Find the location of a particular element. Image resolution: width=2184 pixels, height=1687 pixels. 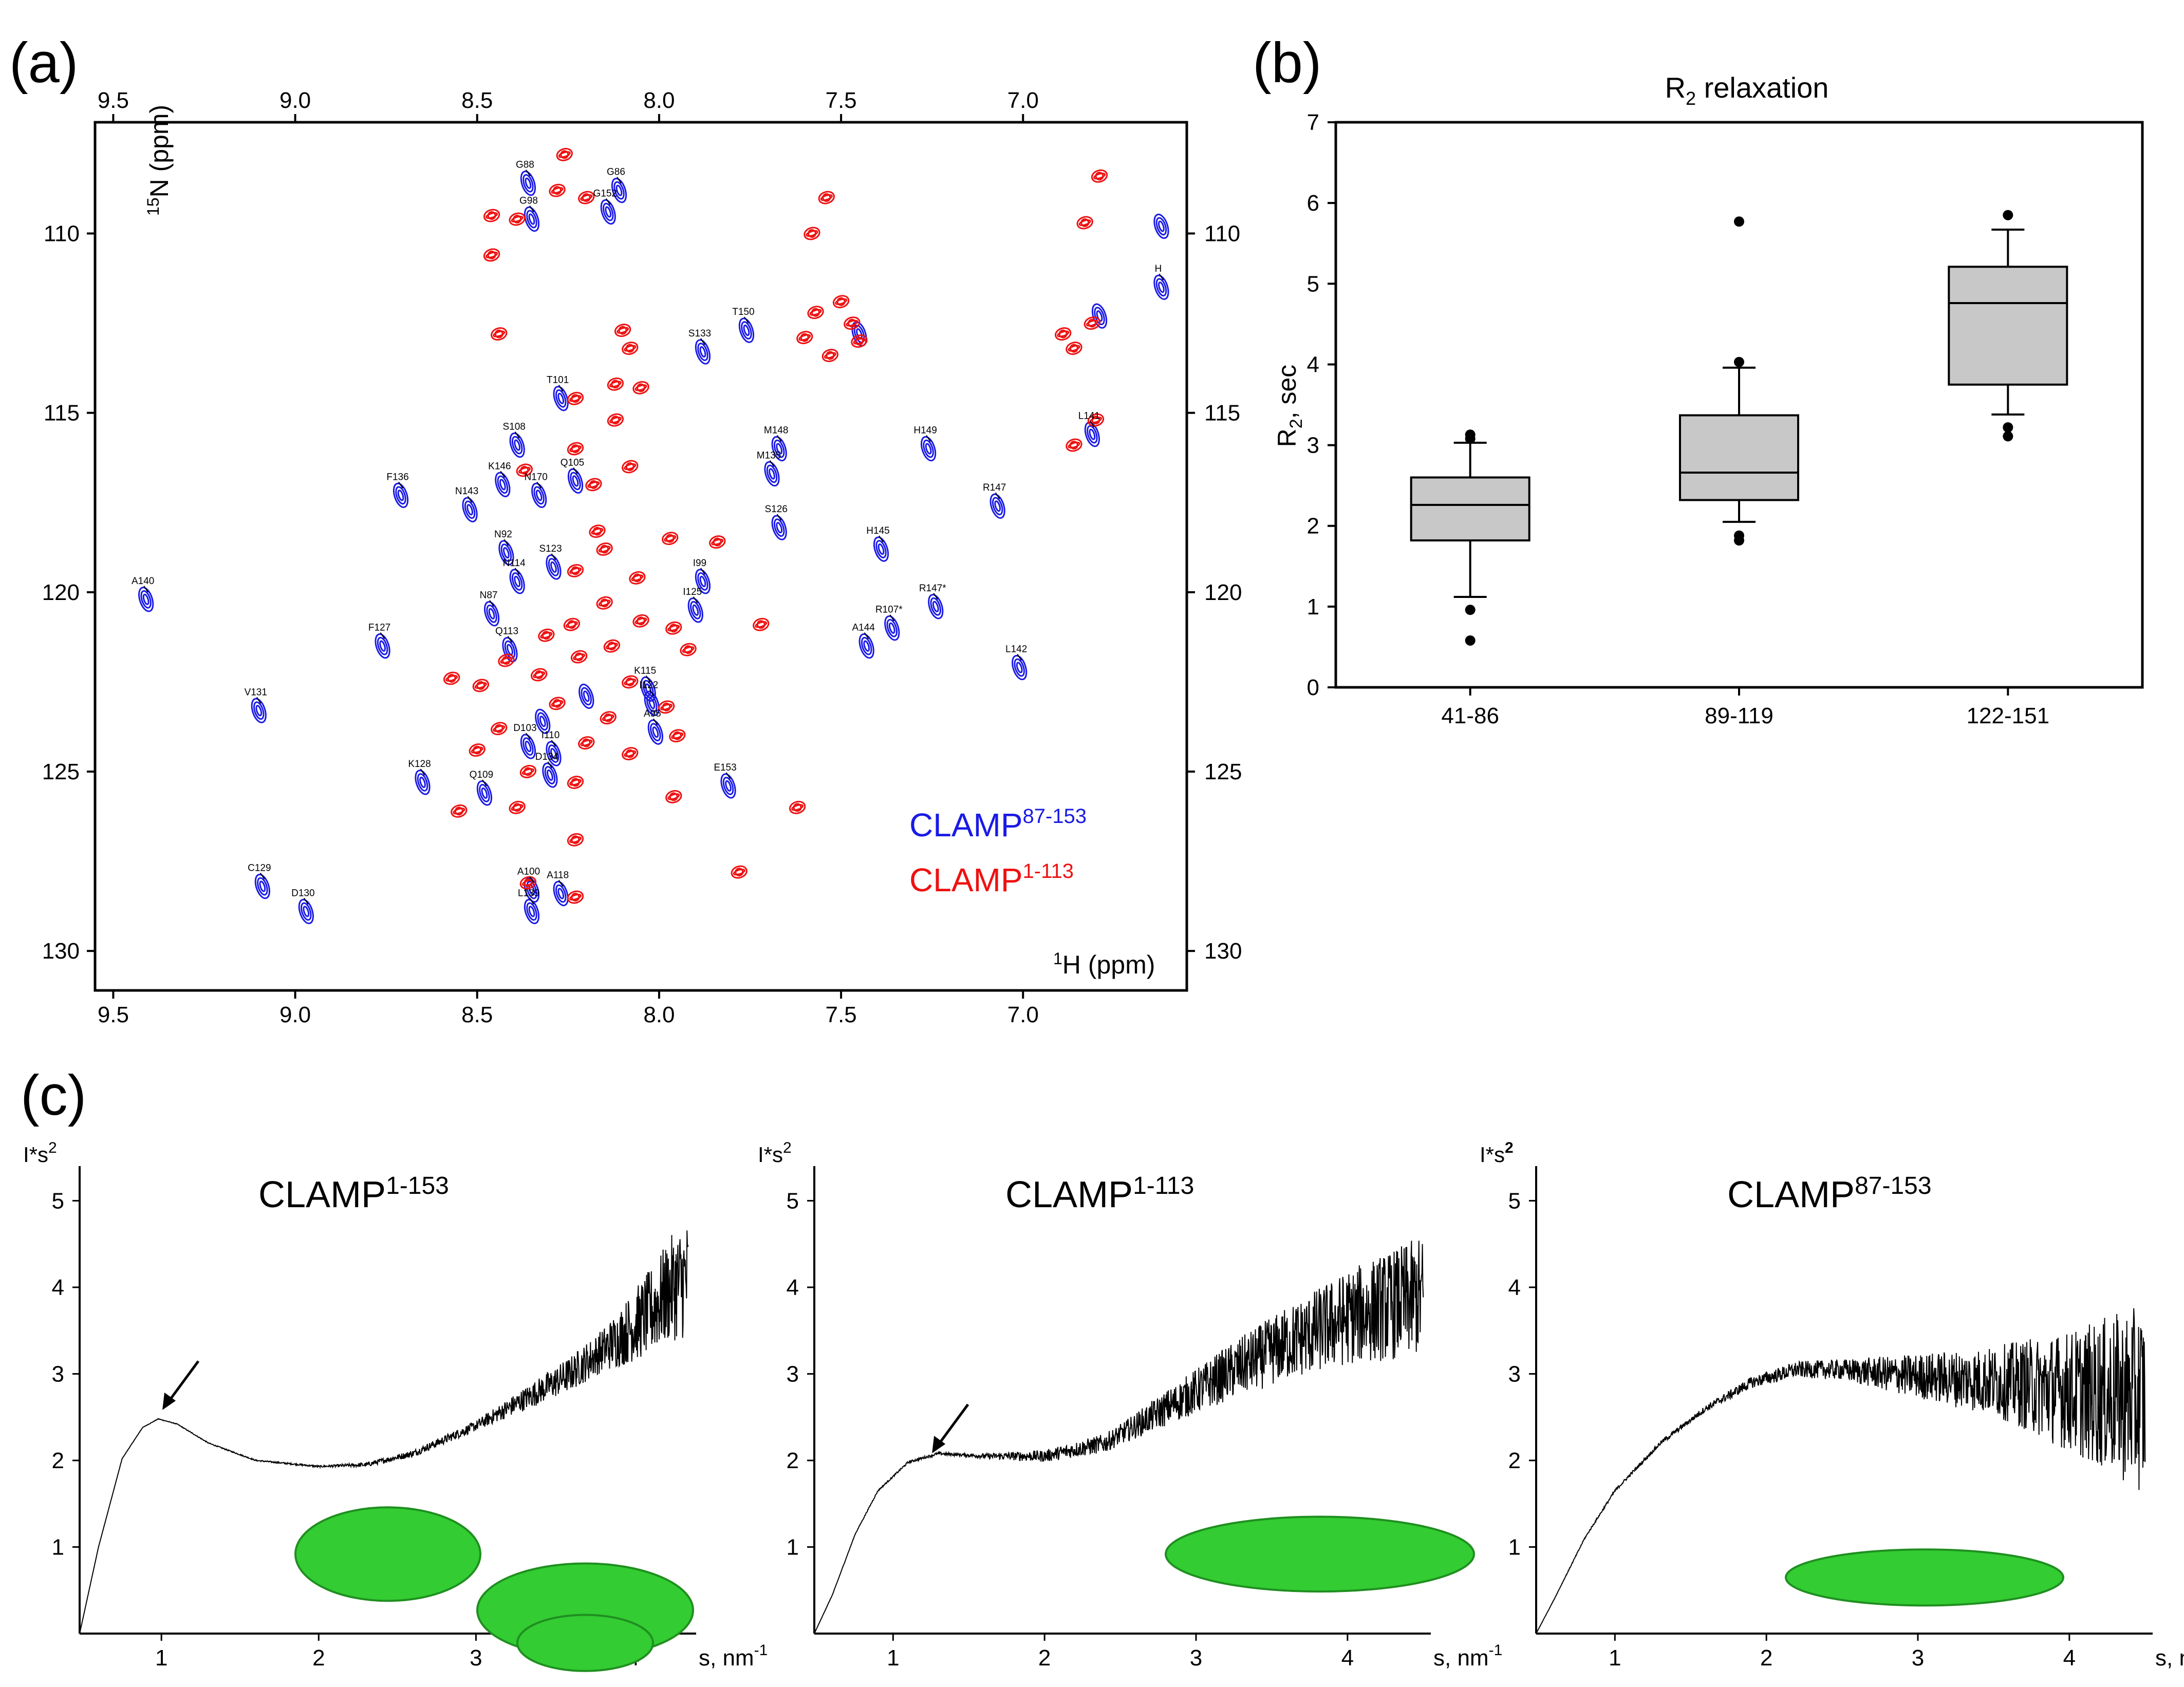

peak-label: I125 is located at coordinates (693, 592).